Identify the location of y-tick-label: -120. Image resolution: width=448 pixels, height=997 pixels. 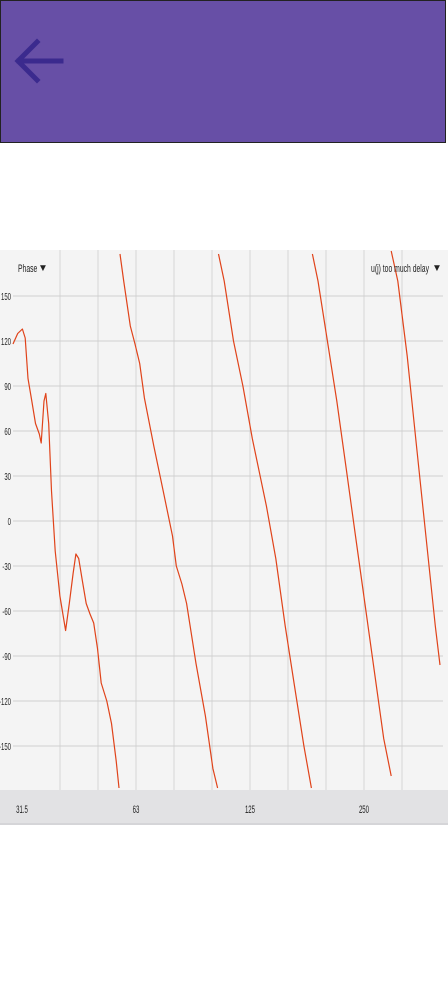
(5, 702).